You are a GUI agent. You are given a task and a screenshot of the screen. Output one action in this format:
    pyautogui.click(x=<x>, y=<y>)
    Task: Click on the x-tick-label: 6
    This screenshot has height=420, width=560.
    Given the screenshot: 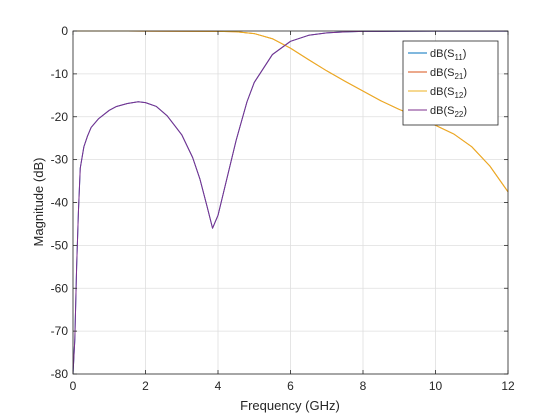 What is the action you would take?
    pyautogui.click(x=290, y=386)
    